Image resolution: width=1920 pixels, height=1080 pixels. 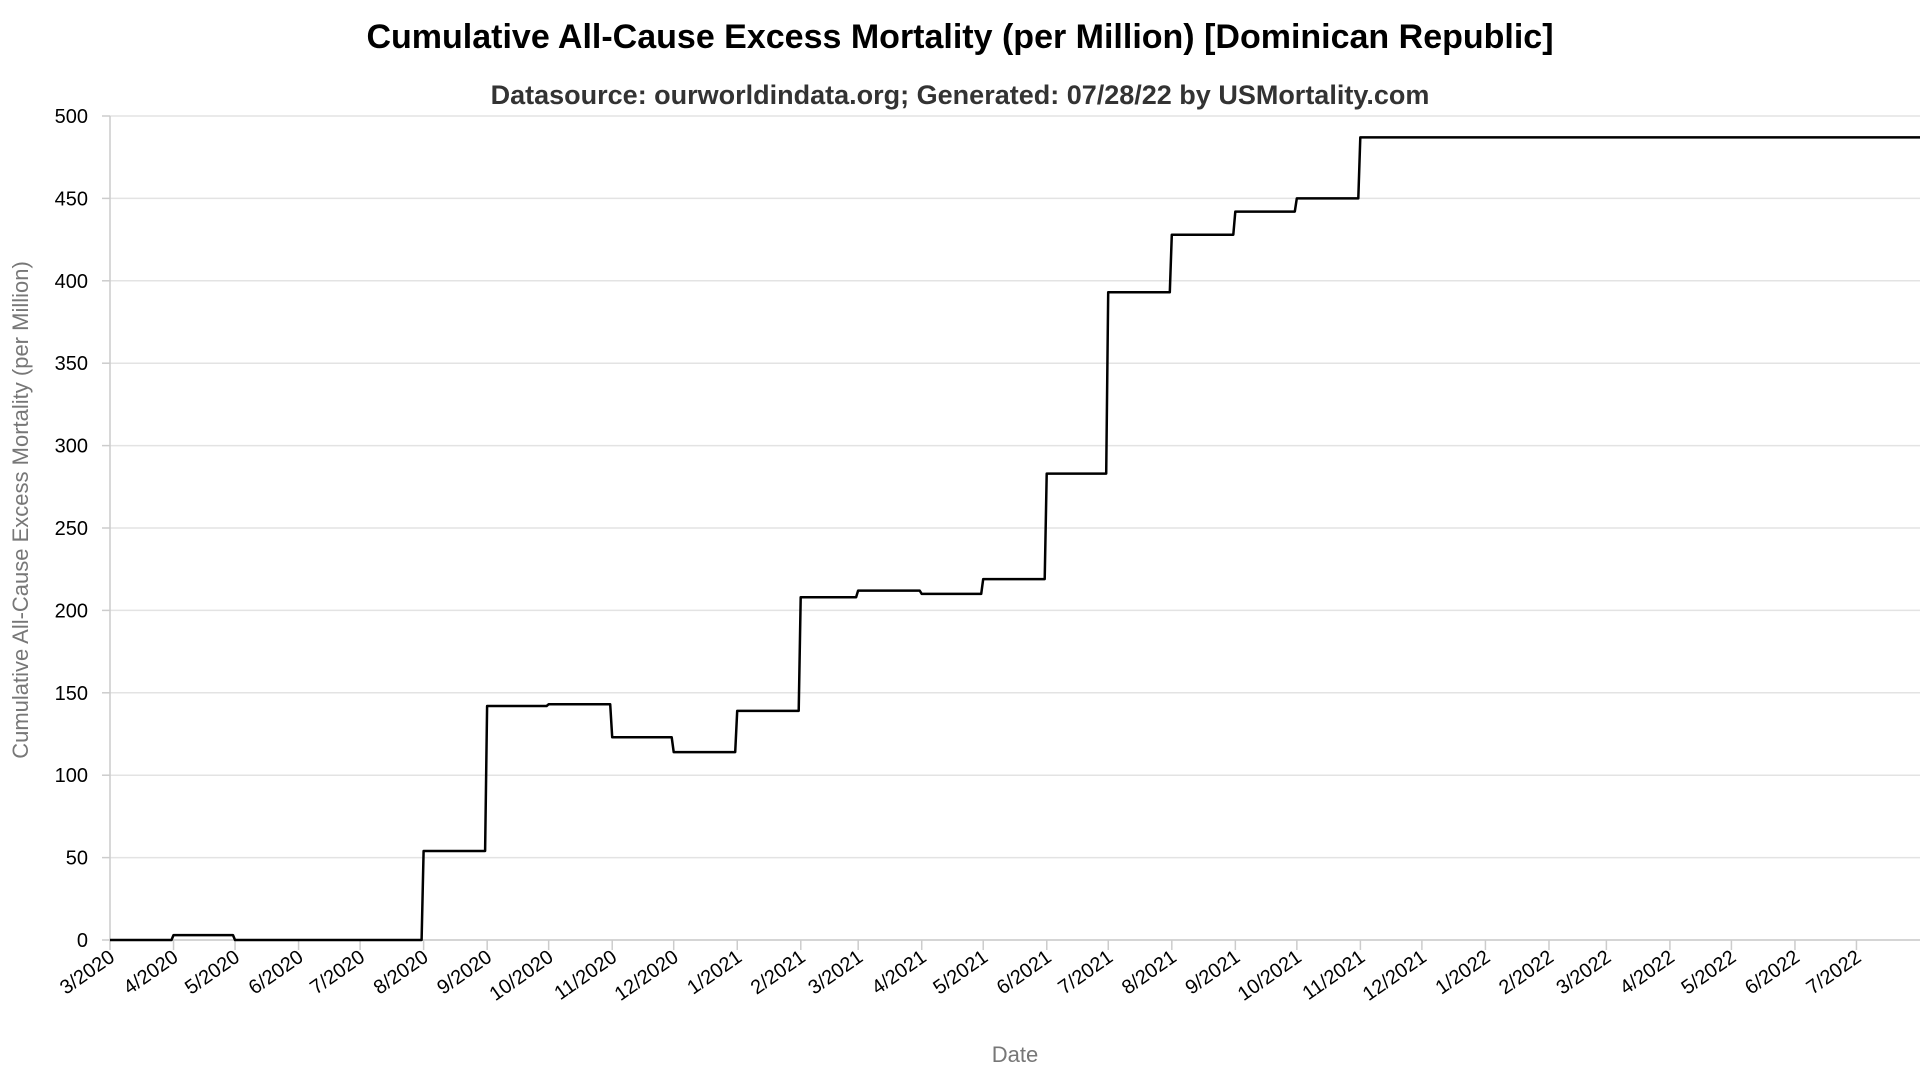 I want to click on x-tick-label: 6/2022, so click(x=1772, y=972).